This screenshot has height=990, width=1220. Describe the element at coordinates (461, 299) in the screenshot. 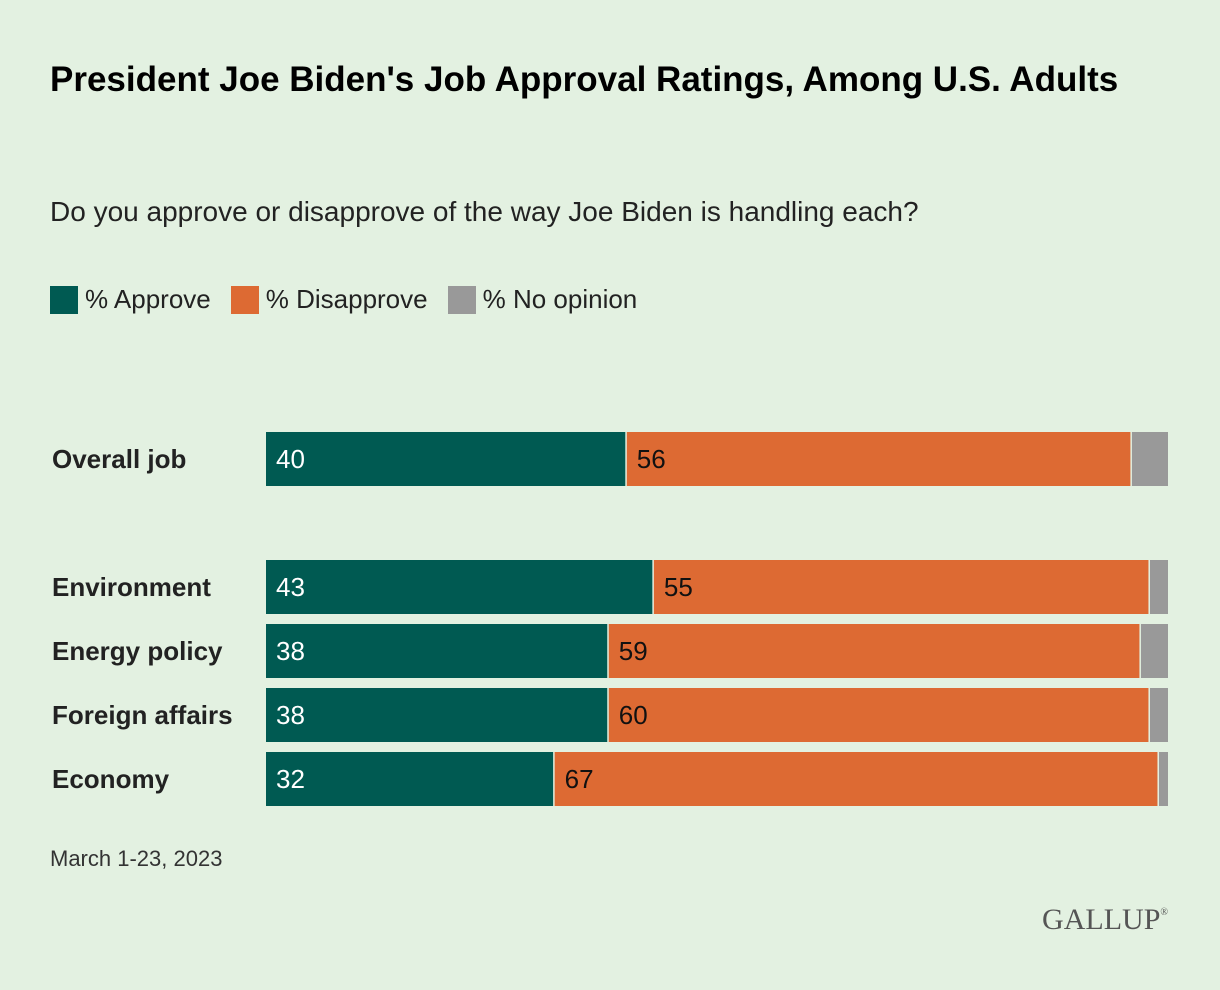

I see `legend-swatch-no-opinion` at that location.